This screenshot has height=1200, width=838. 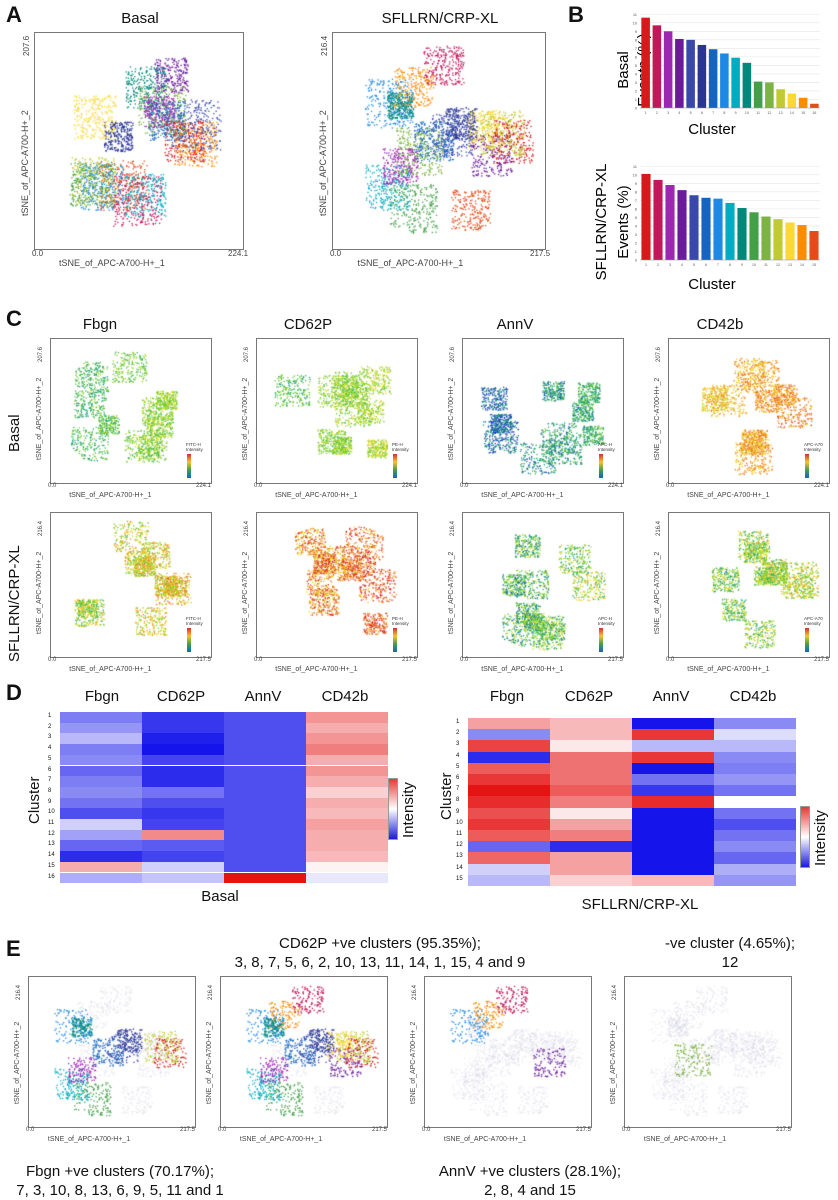 I want to click on hm1-row-label: 3, so click(x=50, y=737).